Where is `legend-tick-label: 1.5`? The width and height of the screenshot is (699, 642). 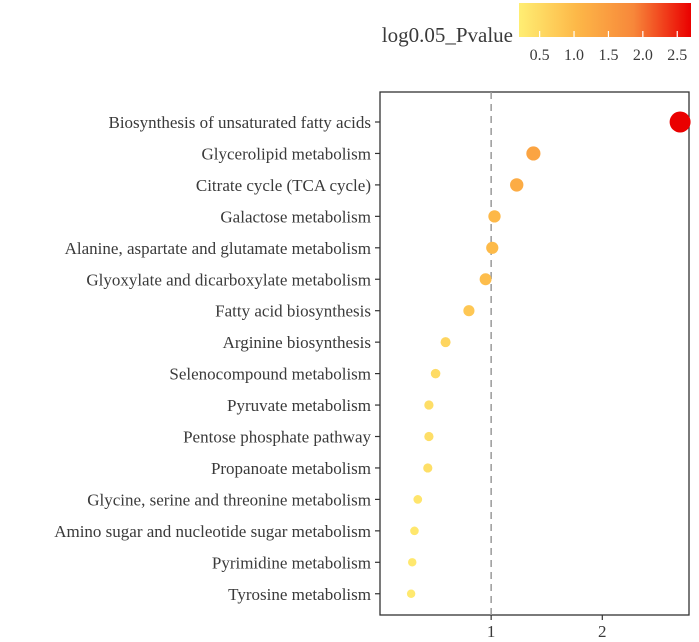 legend-tick-label: 1.5 is located at coordinates (608, 55).